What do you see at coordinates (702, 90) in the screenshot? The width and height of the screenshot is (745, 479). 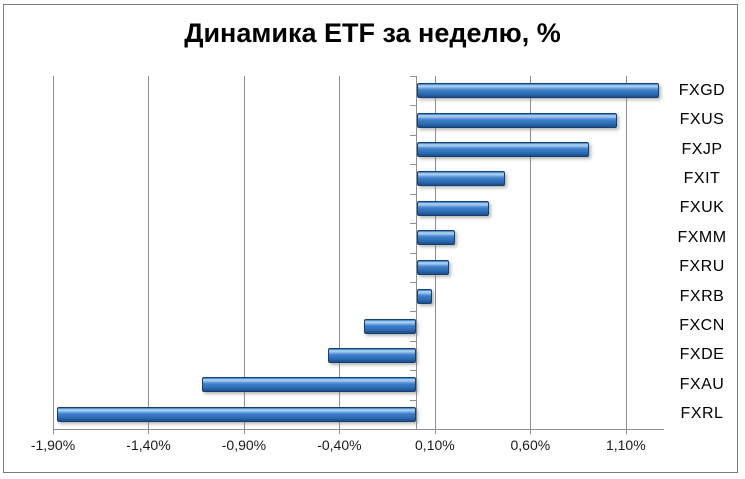 I see `category-label-fxgd: FXGD` at bounding box center [702, 90].